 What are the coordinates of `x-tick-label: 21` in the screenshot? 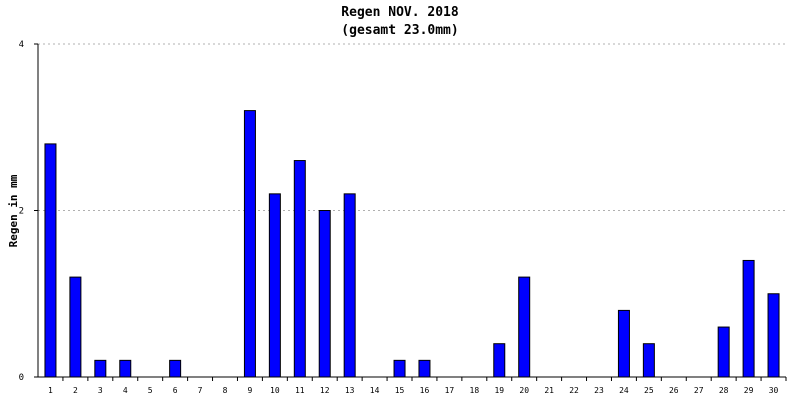 It's located at (549, 390).